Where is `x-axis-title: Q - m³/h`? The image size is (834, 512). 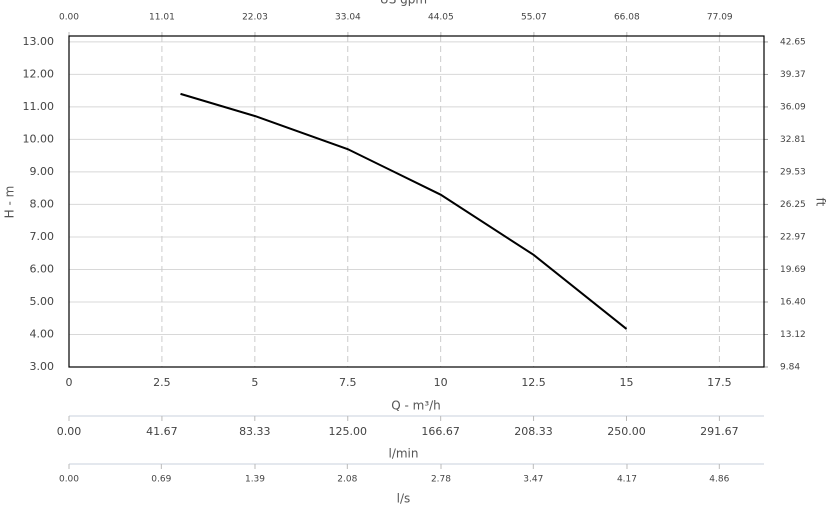
x-axis-title: Q - m³/h is located at coordinates (416, 406).